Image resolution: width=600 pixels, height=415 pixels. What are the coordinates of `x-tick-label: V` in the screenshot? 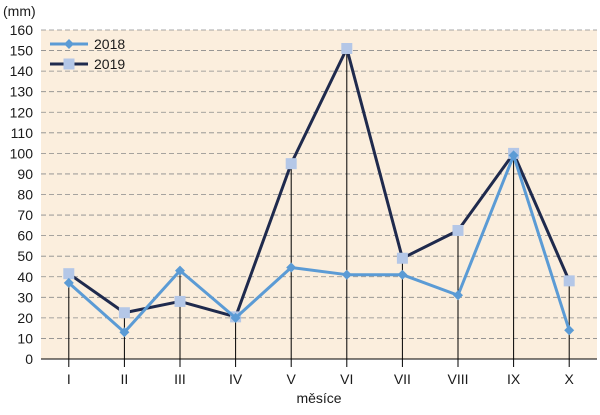 It's located at (292, 379).